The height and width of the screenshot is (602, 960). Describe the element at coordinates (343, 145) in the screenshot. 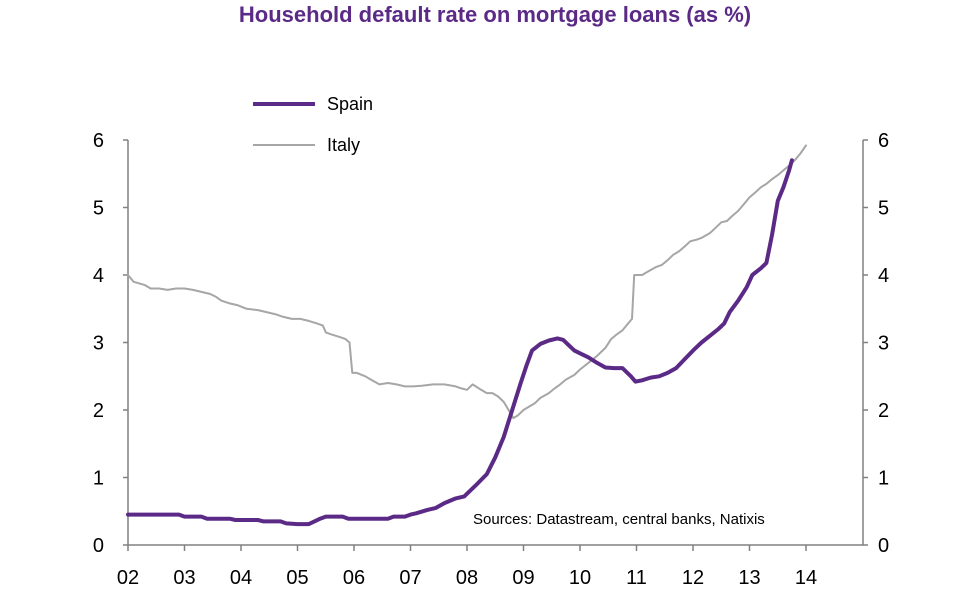

I see `legend-label-italy: Italy` at that location.